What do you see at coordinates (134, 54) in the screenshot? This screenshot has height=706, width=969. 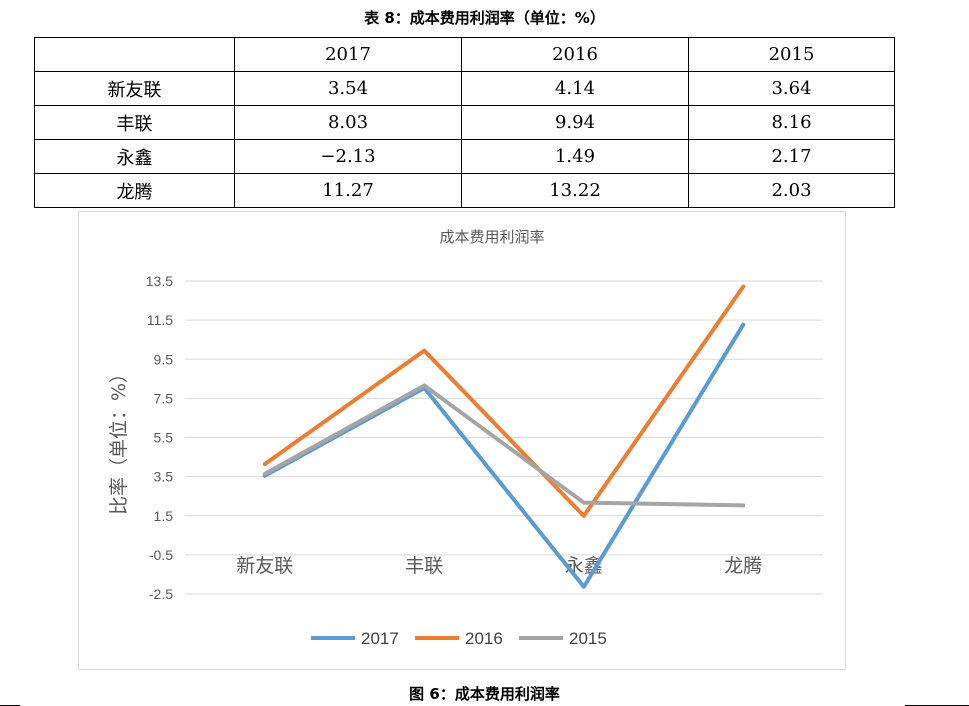 I see `table-header-cell` at bounding box center [134, 54].